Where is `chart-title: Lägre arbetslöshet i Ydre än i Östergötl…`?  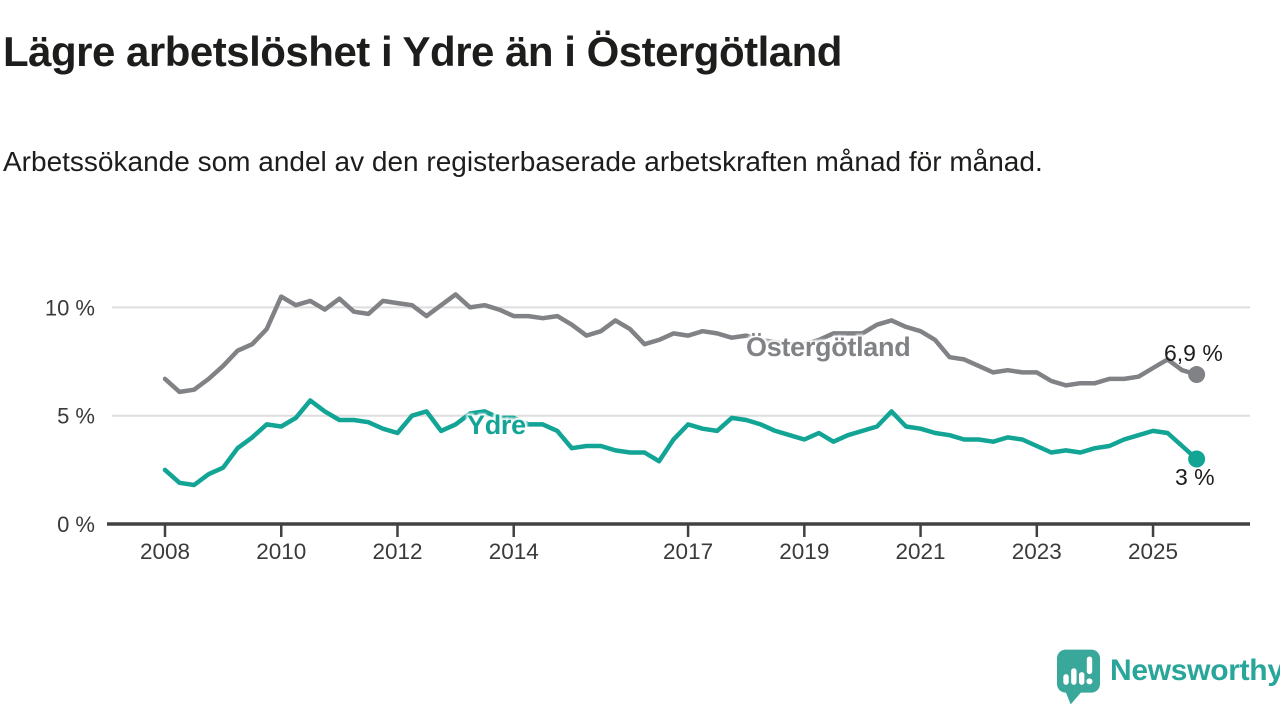
chart-title: Lägre arbetslöshet i Ydre än i Östergötl… is located at coordinates (422, 51).